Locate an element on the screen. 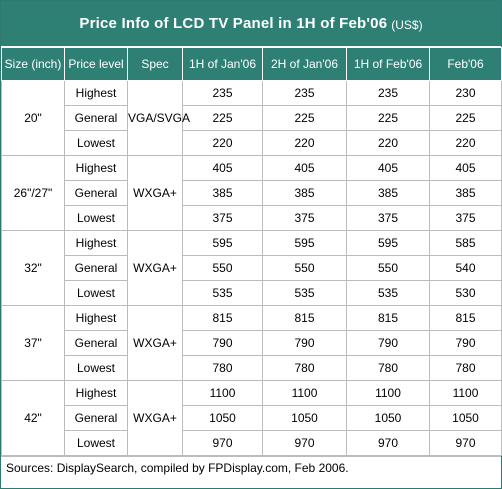 This screenshot has width=502, height=489. table-row: General 550 550 550 540 is located at coordinates (252, 268).